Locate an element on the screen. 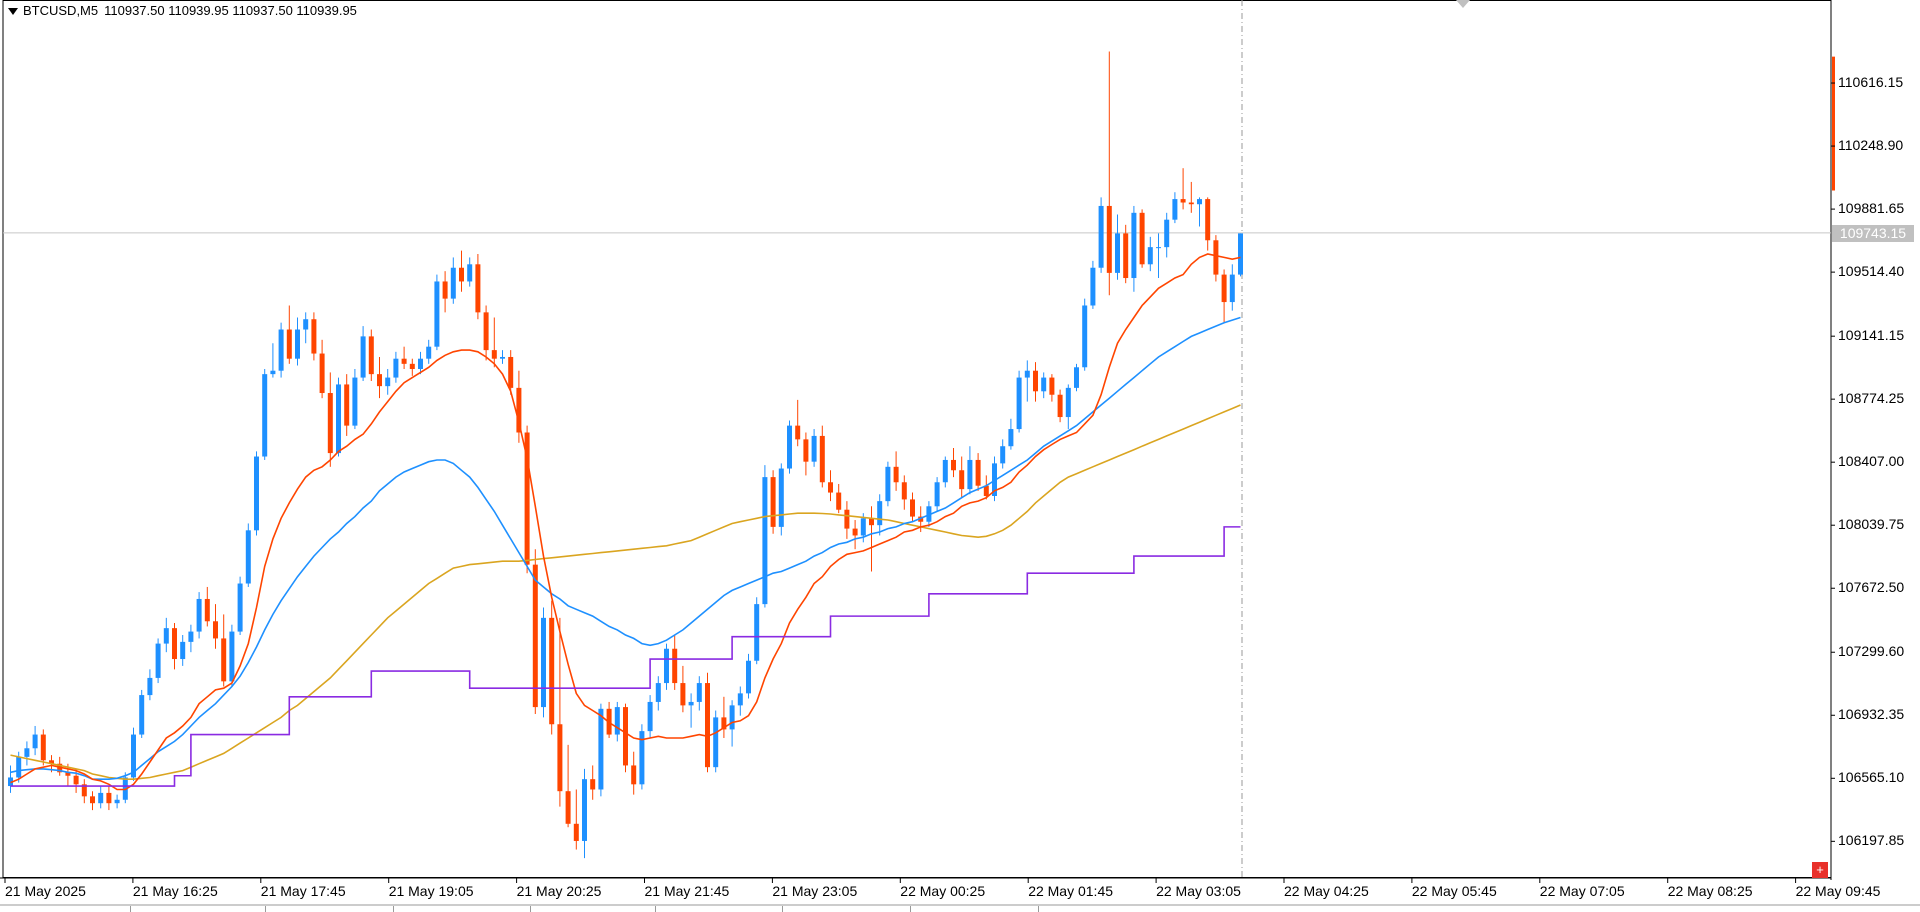  time-tick-label: 21 May 17:45 is located at coordinates (303, 891).